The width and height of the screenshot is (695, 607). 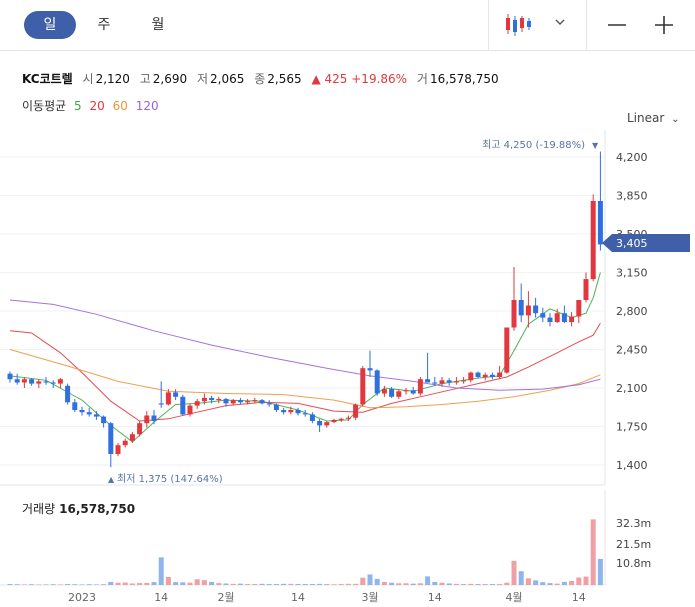 I want to click on candlestick-icon, so click(x=521, y=25).